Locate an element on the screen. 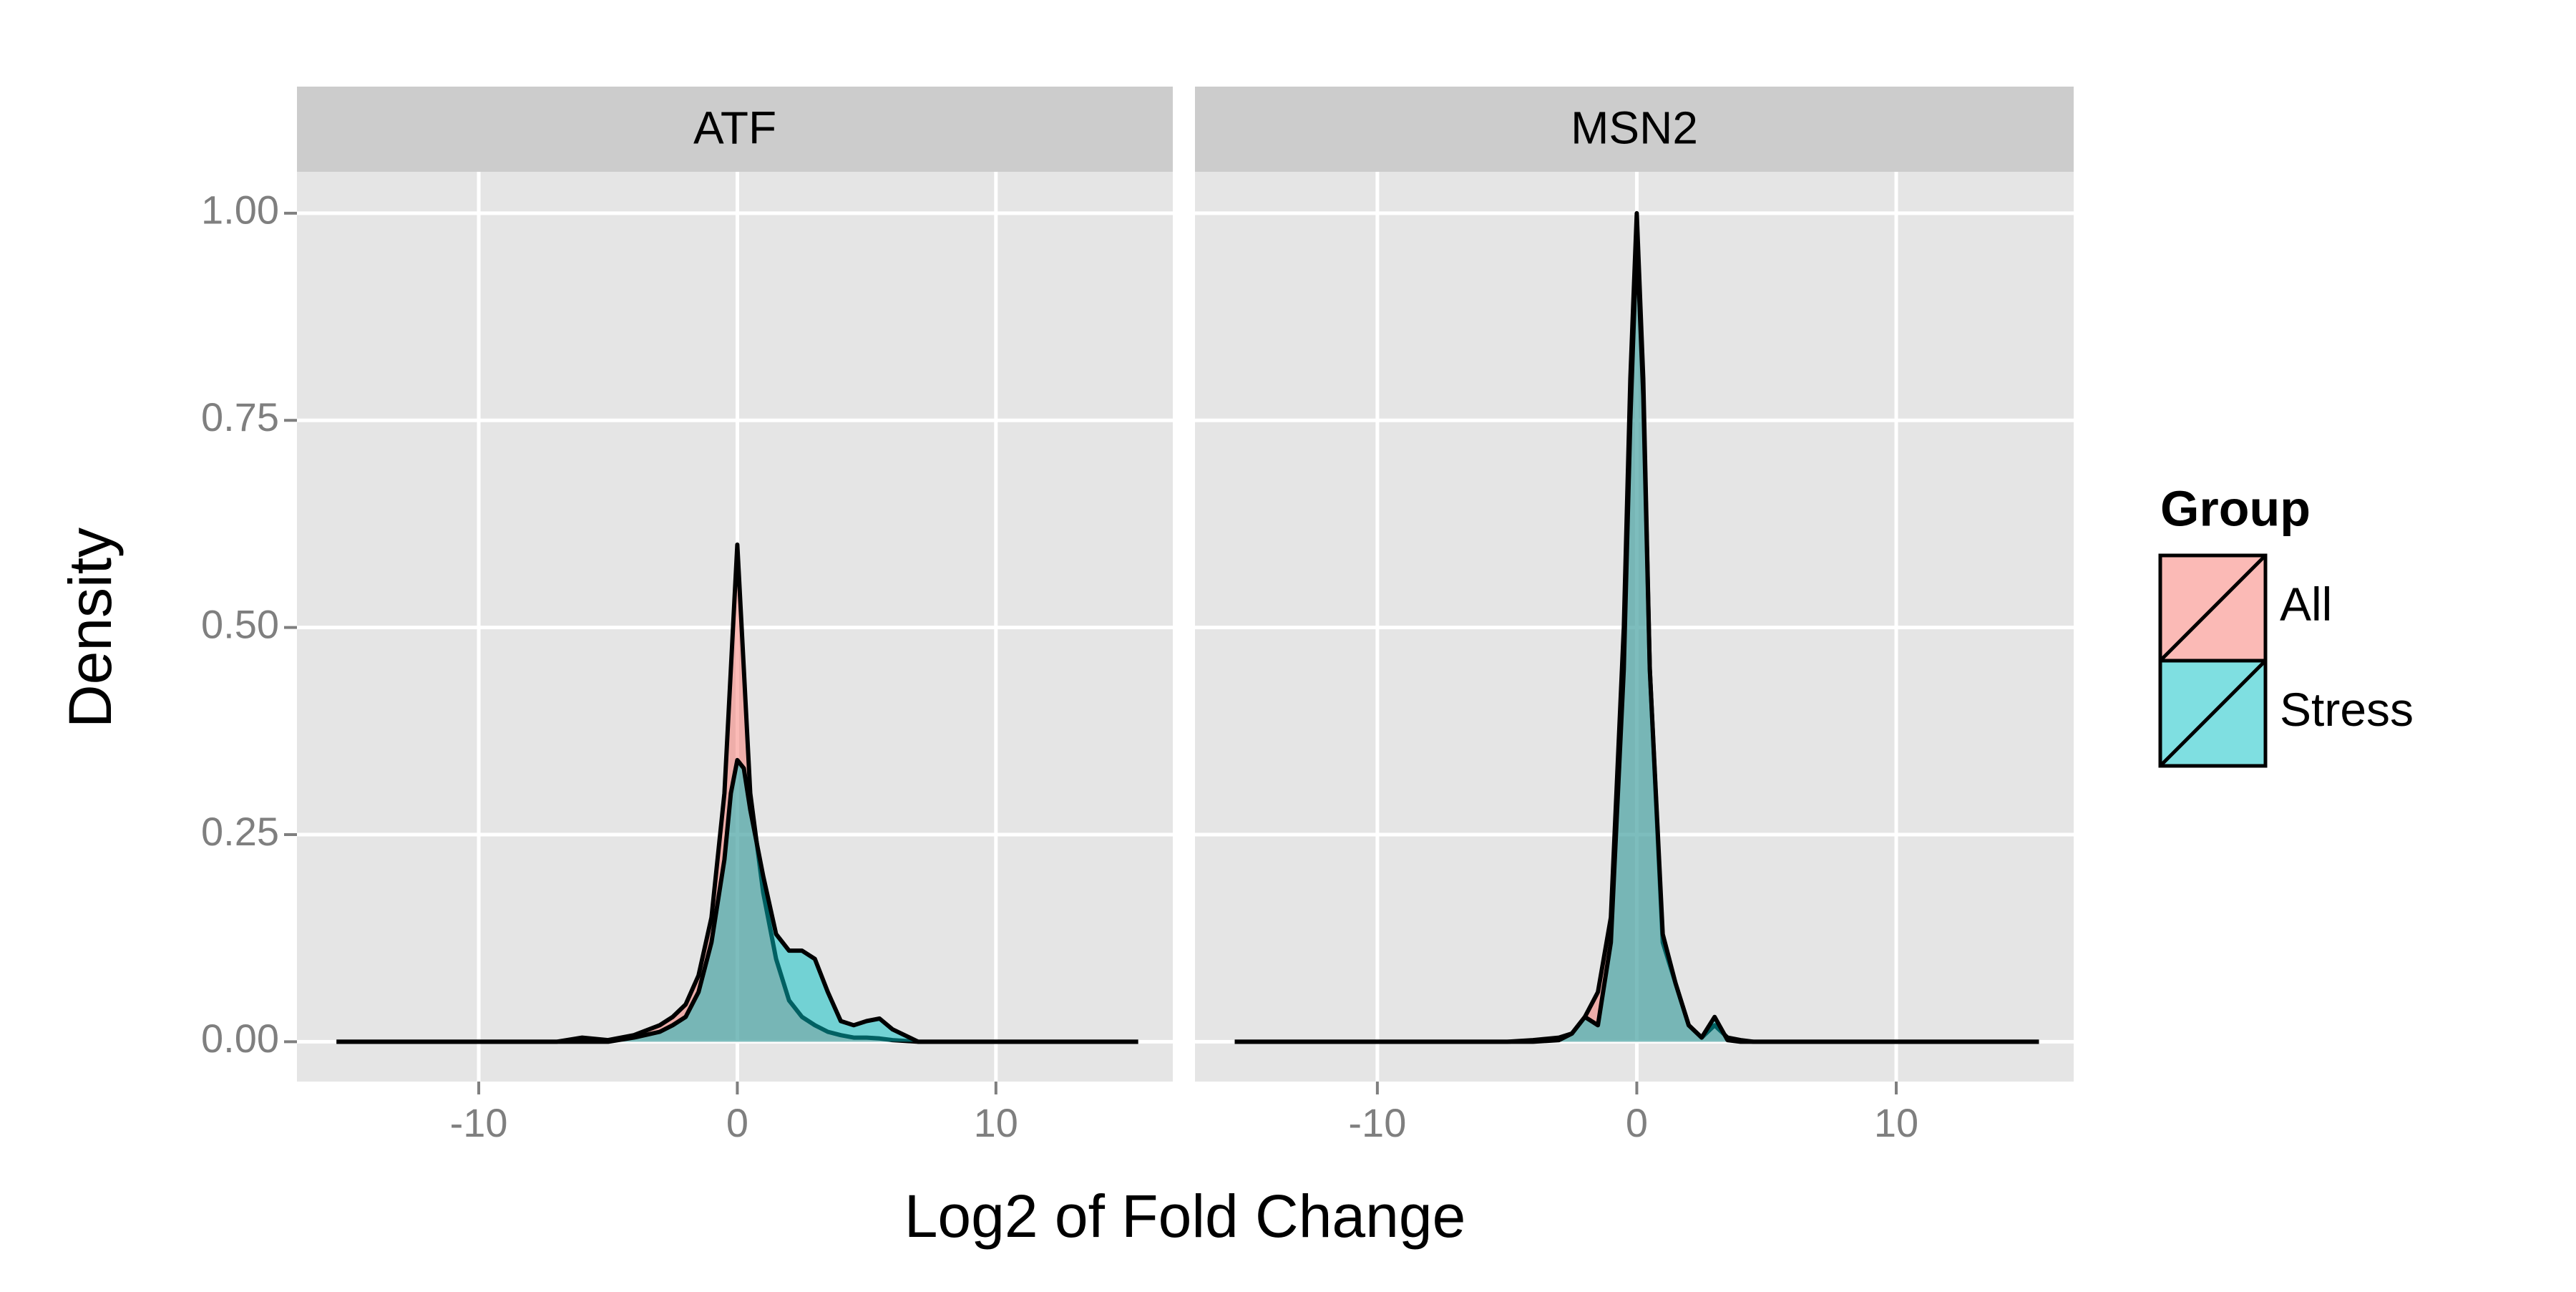  y-tick-label: 1.00 is located at coordinates (240, 210).